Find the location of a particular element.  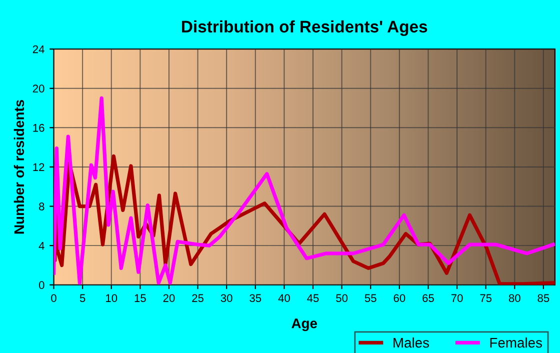

legend-label: Females is located at coordinates (516, 342).